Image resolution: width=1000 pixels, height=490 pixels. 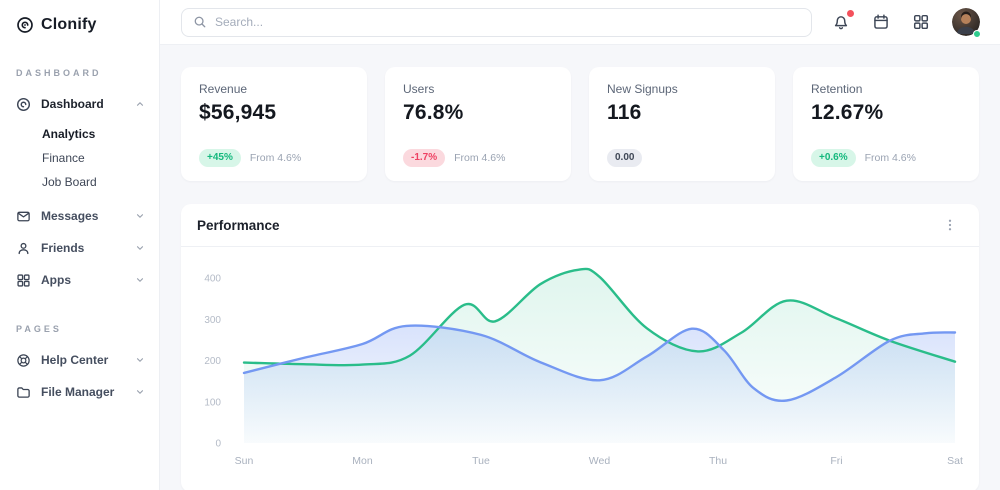 What do you see at coordinates (362, 461) in the screenshot?
I see `svg-text: Mon` at bounding box center [362, 461].